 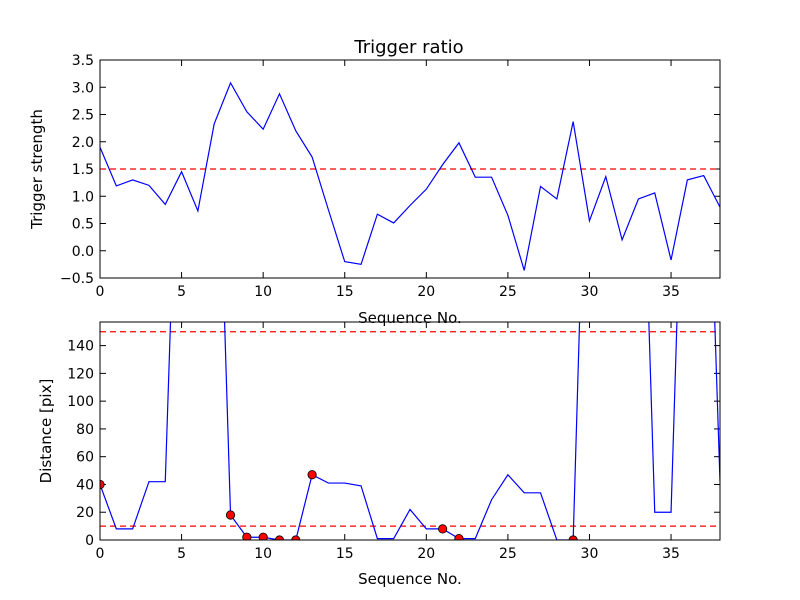 What do you see at coordinates (77, 279) in the screenshot?
I see `y-tick-label: −0.5` at bounding box center [77, 279].